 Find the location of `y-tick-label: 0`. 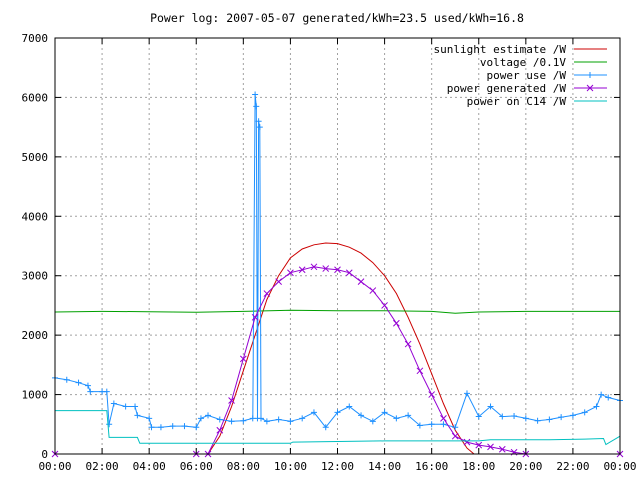

y-tick-label: 0 is located at coordinates (44, 454).